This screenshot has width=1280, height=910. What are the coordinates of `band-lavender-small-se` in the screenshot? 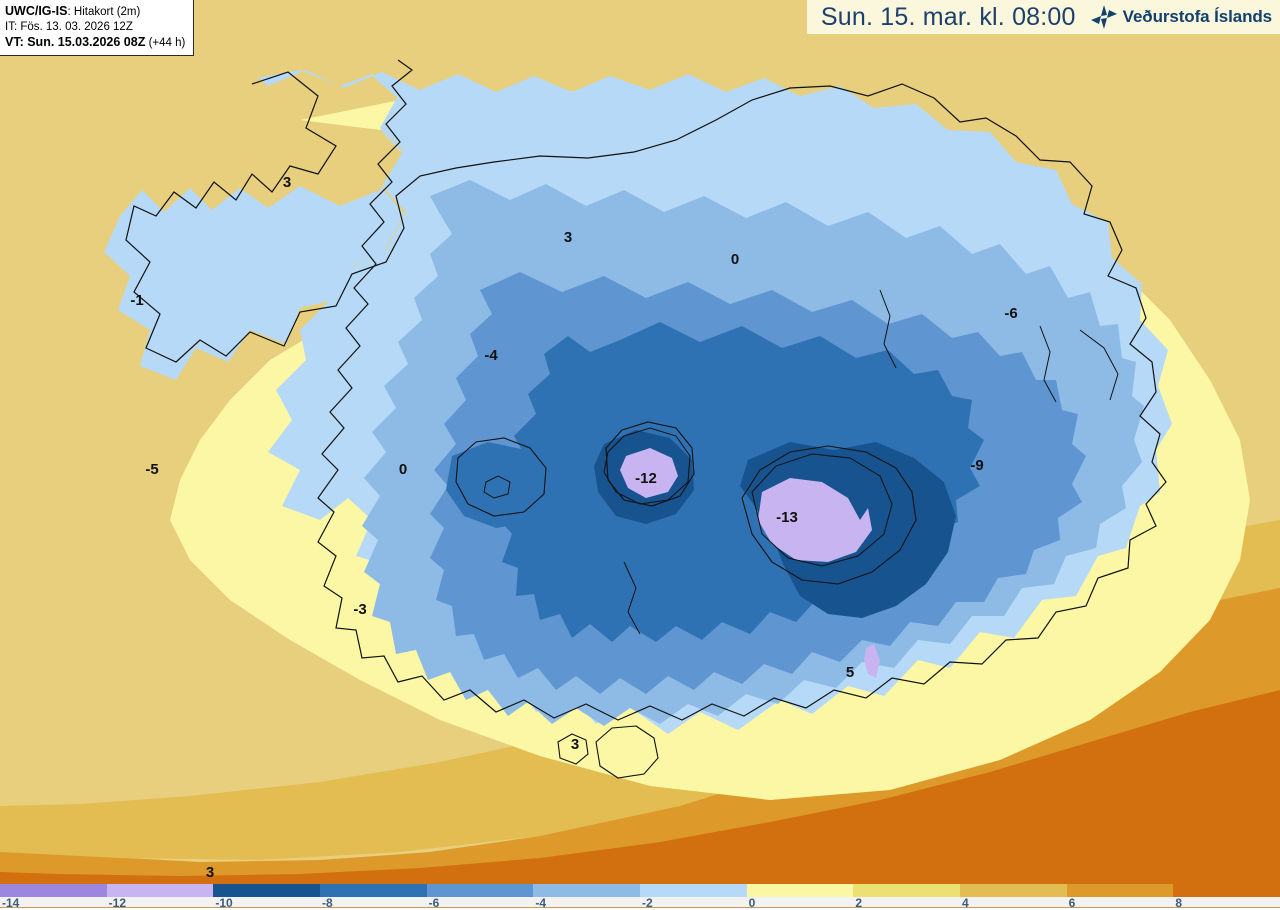 It's located at (872, 661).